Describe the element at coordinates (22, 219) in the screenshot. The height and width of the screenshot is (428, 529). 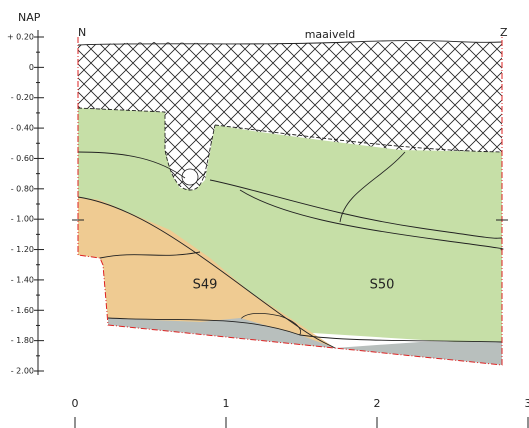
I see `y-tick-label: - 1.00` at that location.